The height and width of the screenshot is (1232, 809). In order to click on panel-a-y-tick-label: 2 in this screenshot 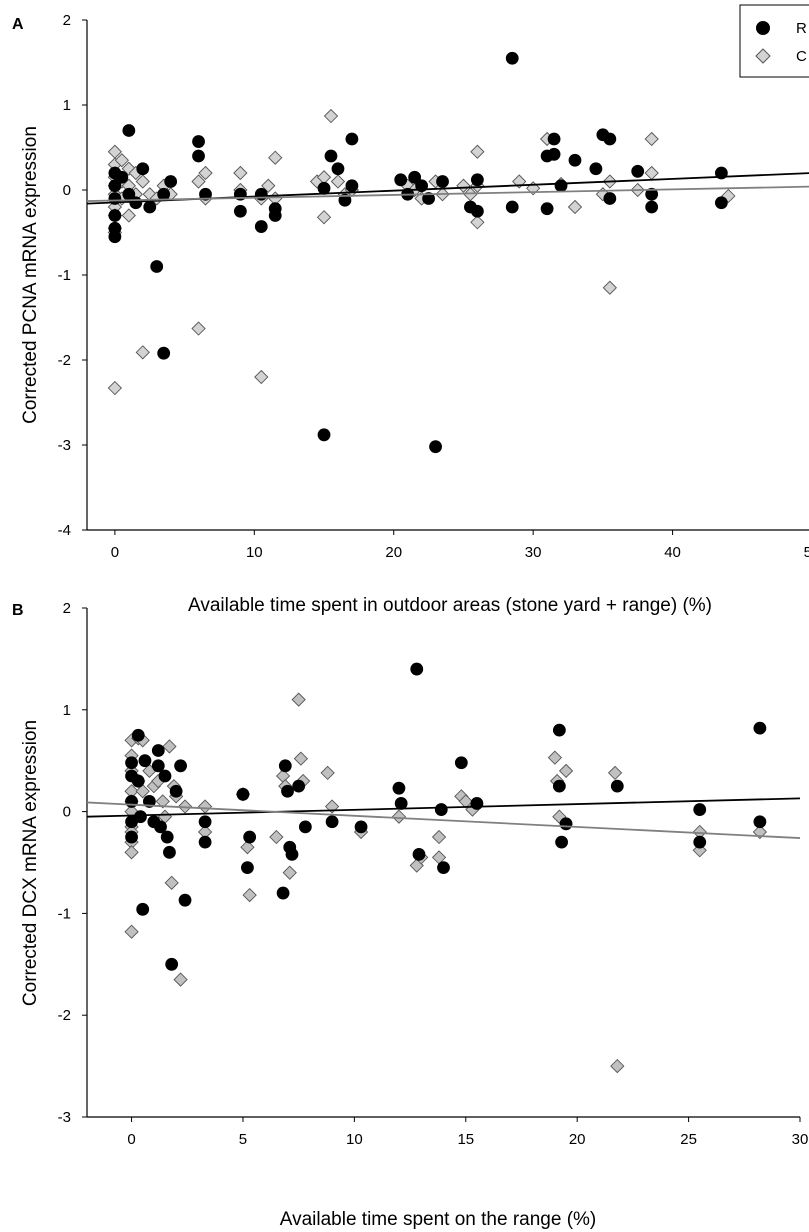, I will do `click(67, 20)`.